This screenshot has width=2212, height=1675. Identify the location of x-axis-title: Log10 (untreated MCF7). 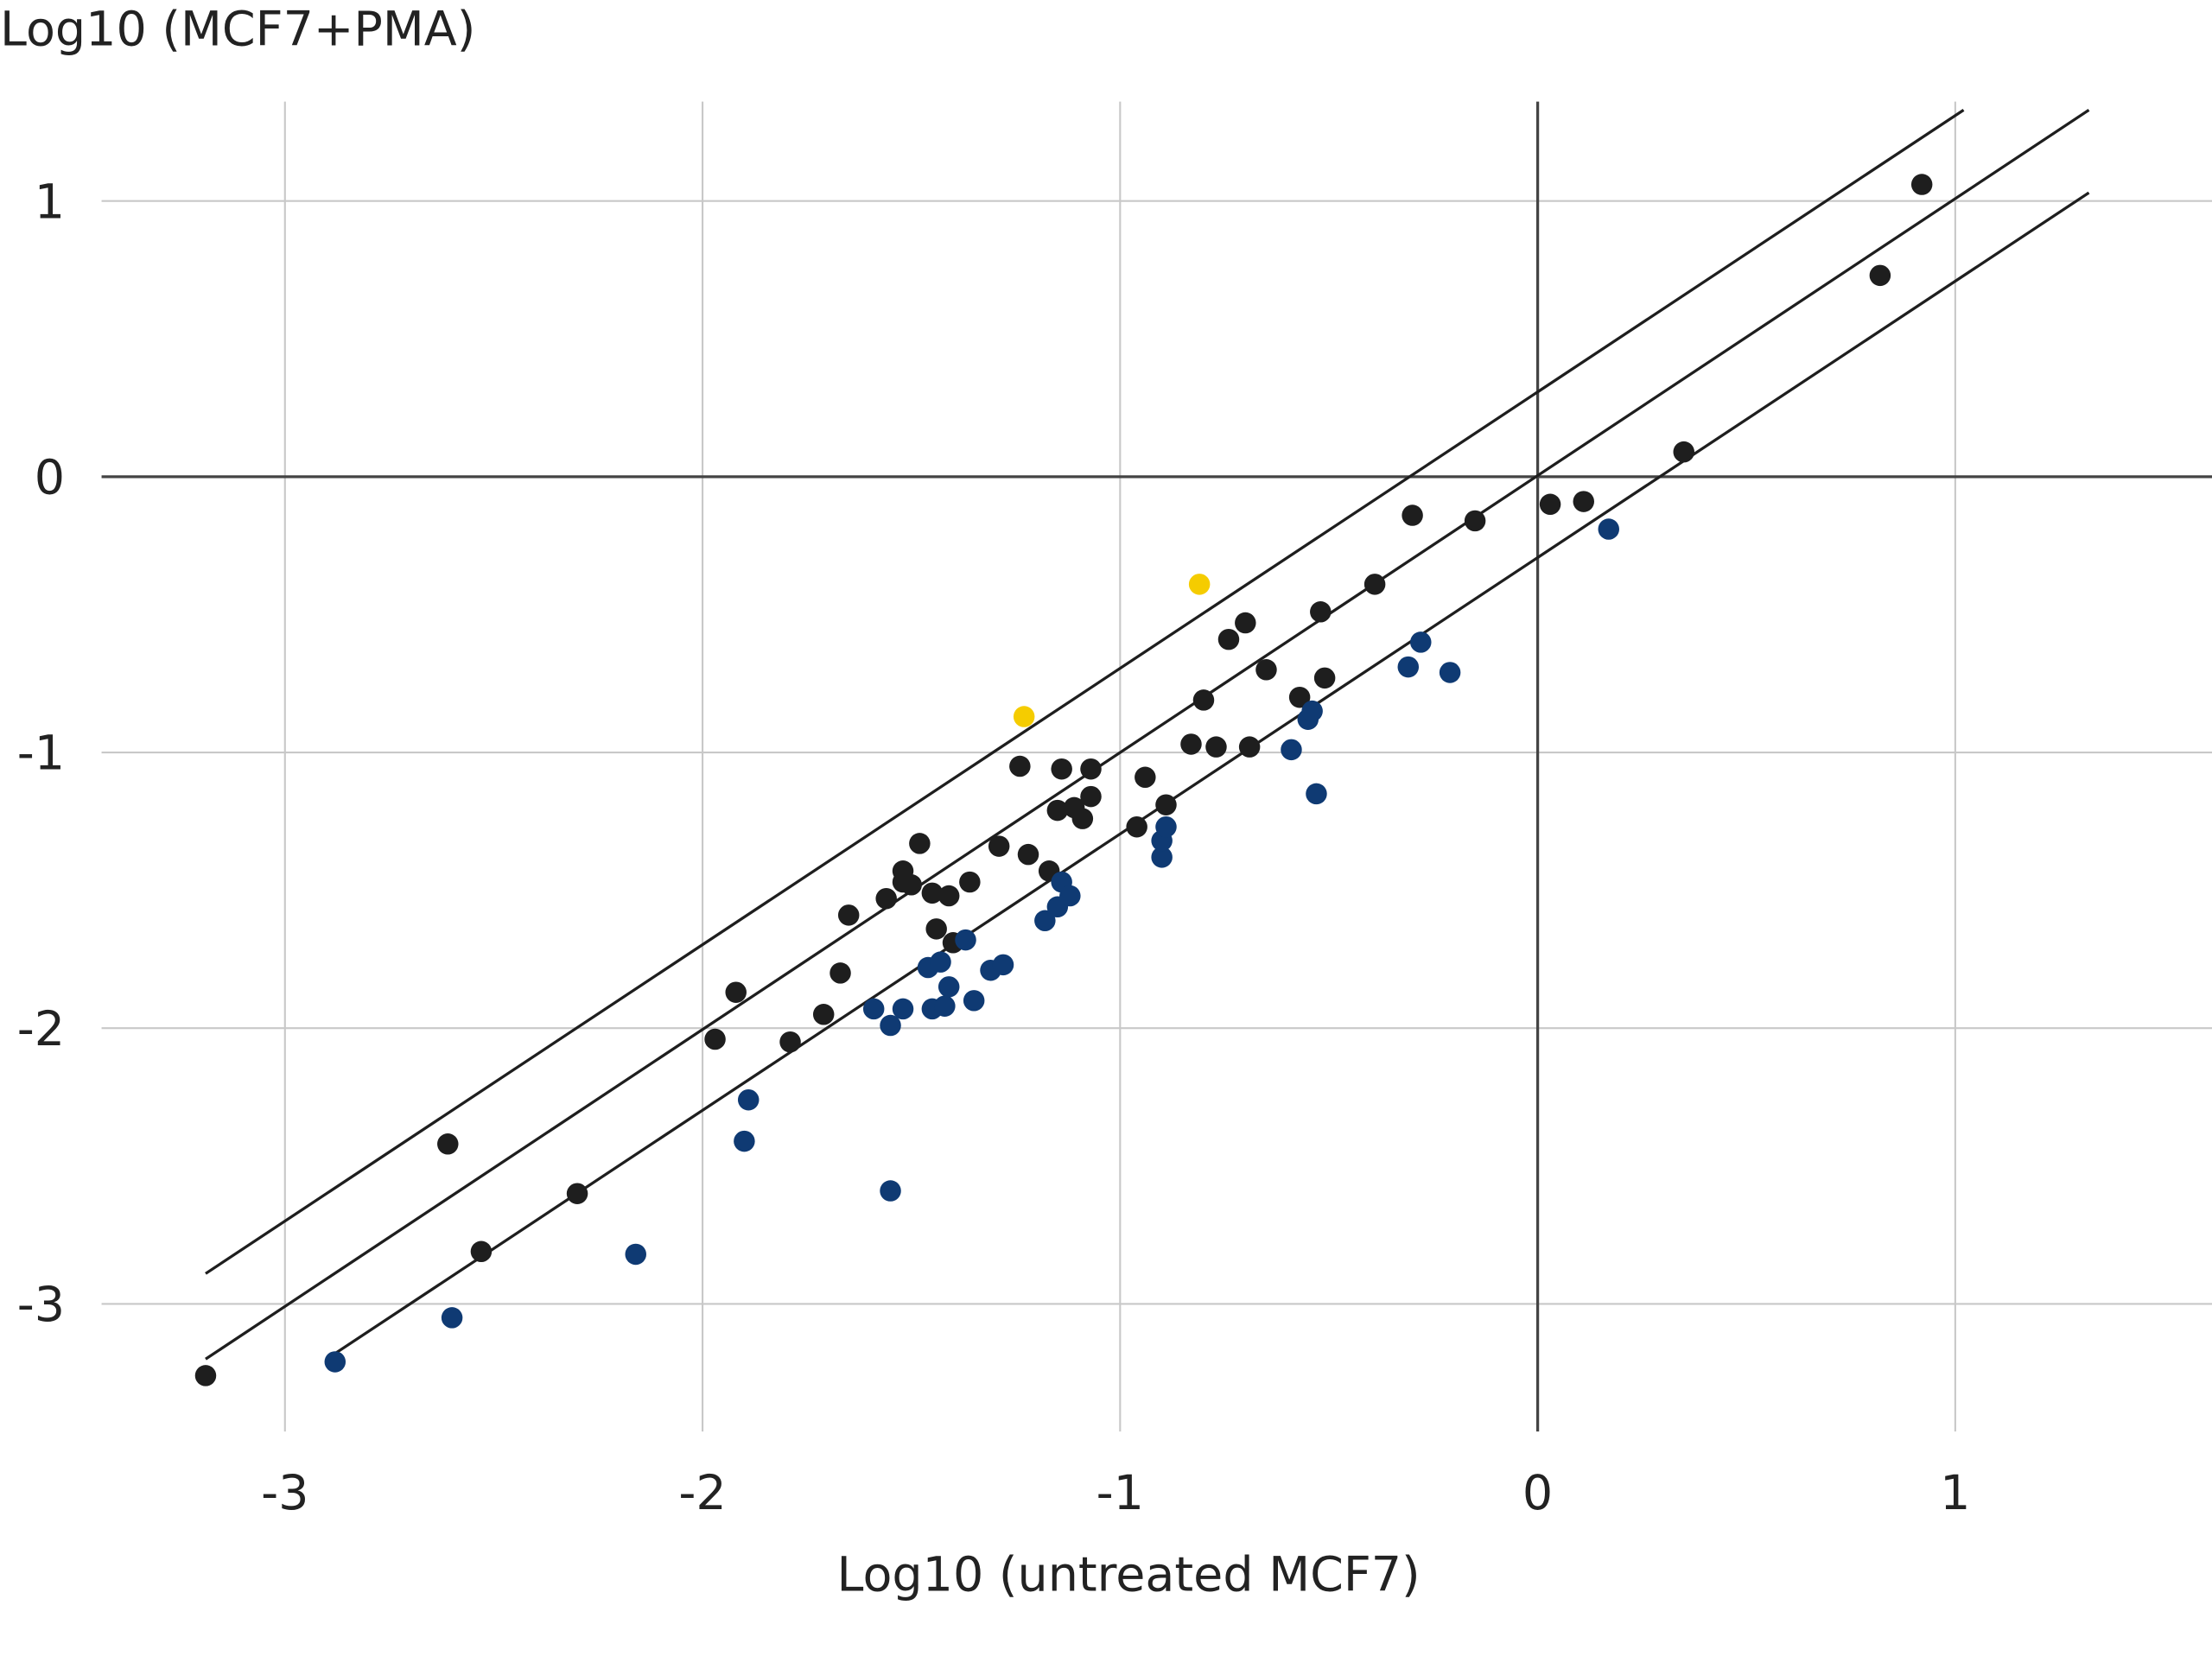
(1129, 1575).